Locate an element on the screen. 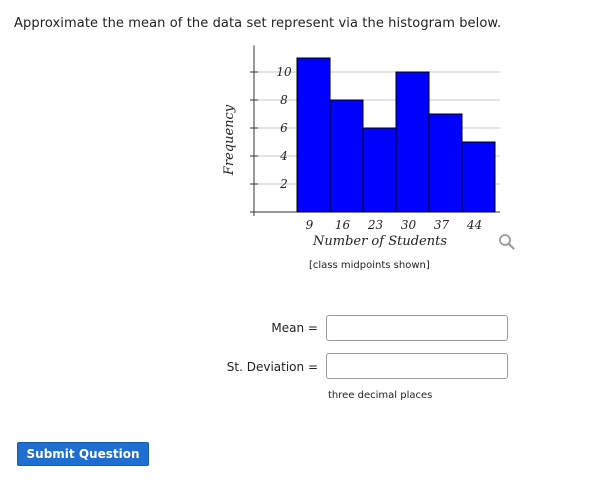  submit-question-button: Submit Question is located at coordinates (83, 454).